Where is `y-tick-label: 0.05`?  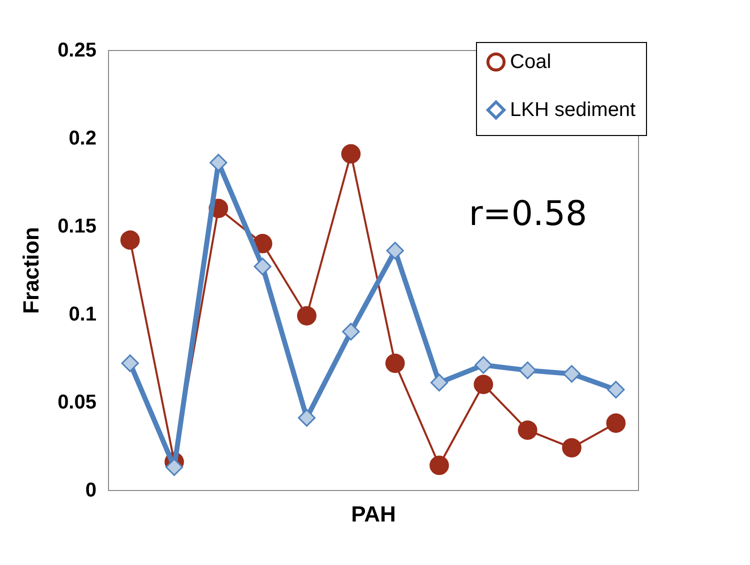
y-tick-label: 0.05 is located at coordinates (77, 403).